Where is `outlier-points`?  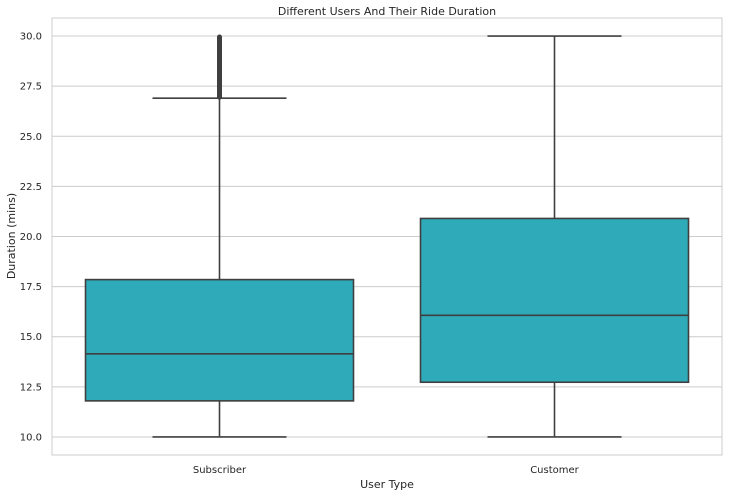 outlier-points is located at coordinates (219, 67).